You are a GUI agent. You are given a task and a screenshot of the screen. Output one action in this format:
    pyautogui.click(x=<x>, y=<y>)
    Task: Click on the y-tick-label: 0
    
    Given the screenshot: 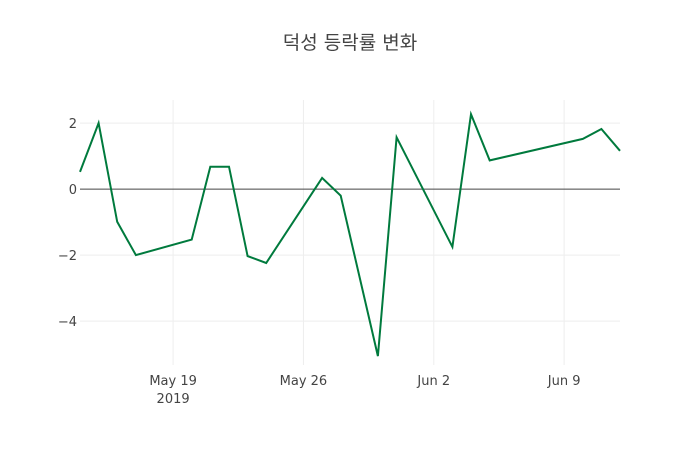 What is the action you would take?
    pyautogui.click(x=73, y=190)
    